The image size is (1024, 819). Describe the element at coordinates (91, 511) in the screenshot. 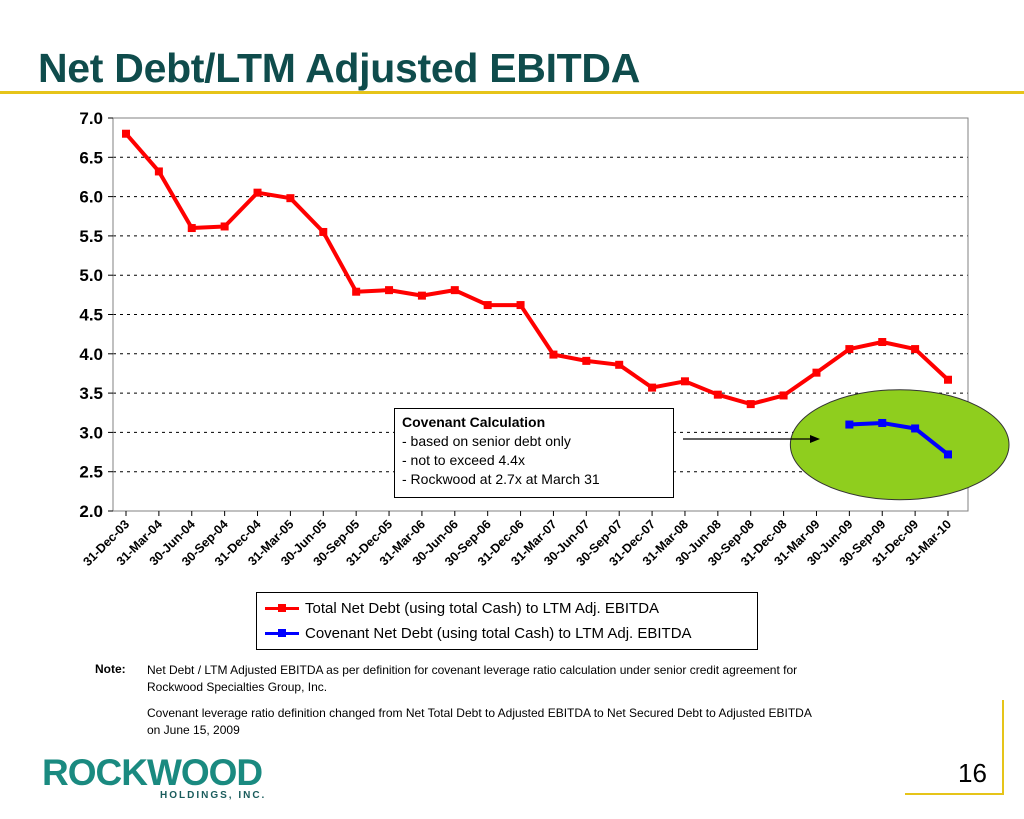

I see `y-tick-label: 2.0` at that location.